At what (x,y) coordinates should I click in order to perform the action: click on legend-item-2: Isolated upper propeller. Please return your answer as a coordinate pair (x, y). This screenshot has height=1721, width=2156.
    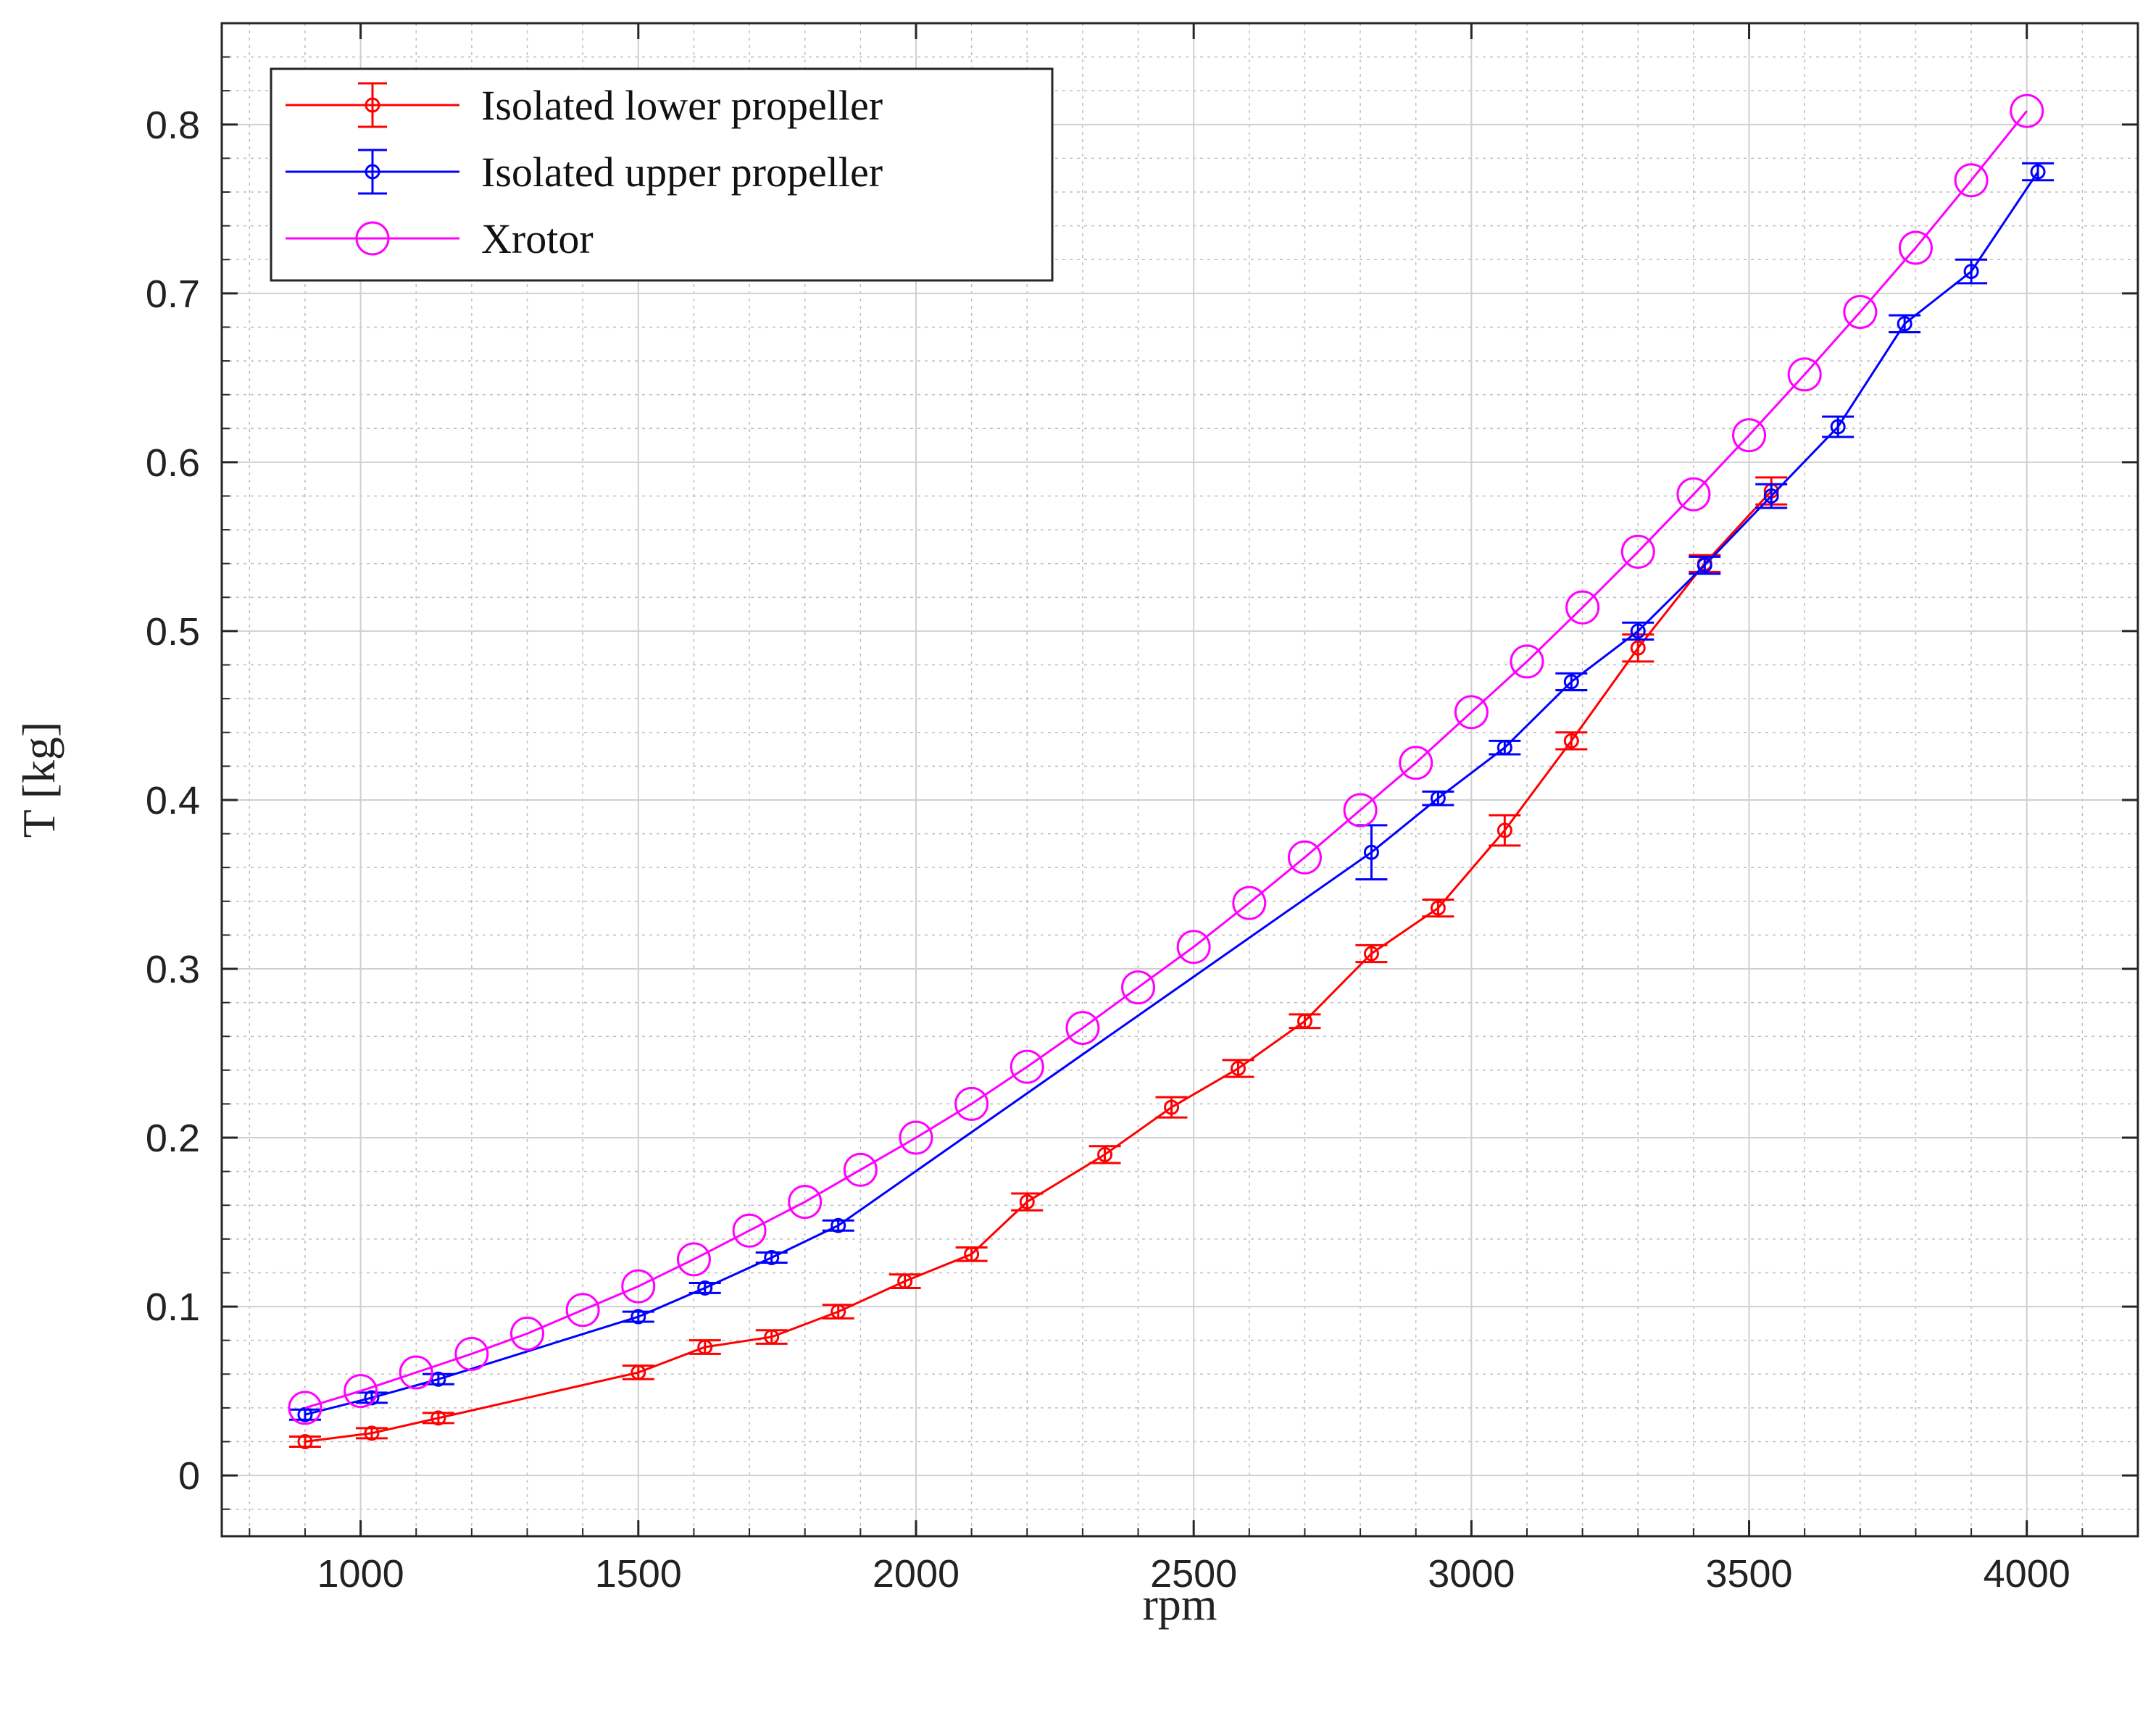
    Looking at the image, I should click on (584, 172).